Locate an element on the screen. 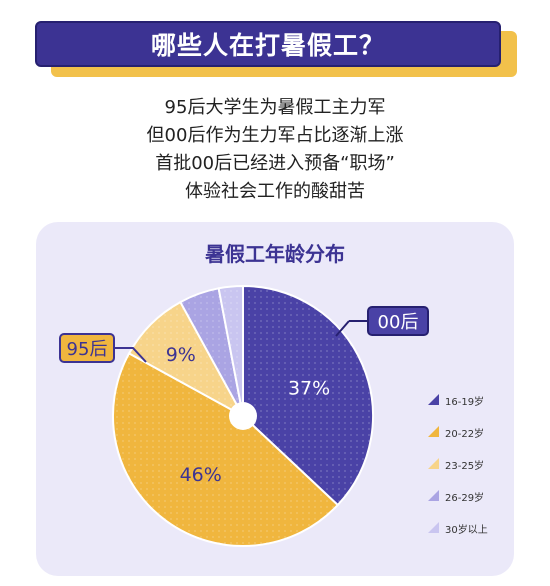 Image resolution: width=550 pixels, height=586 pixels. pie-center-hole is located at coordinates (243, 416).